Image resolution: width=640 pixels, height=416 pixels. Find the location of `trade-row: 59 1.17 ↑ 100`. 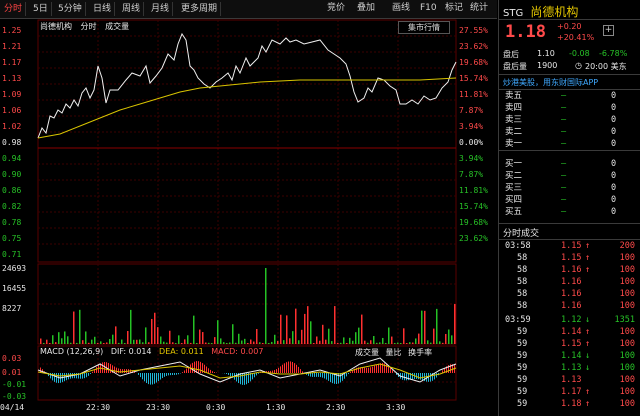

trade-row: 59 1.17 ↑ 100 is located at coordinates (569, 392).